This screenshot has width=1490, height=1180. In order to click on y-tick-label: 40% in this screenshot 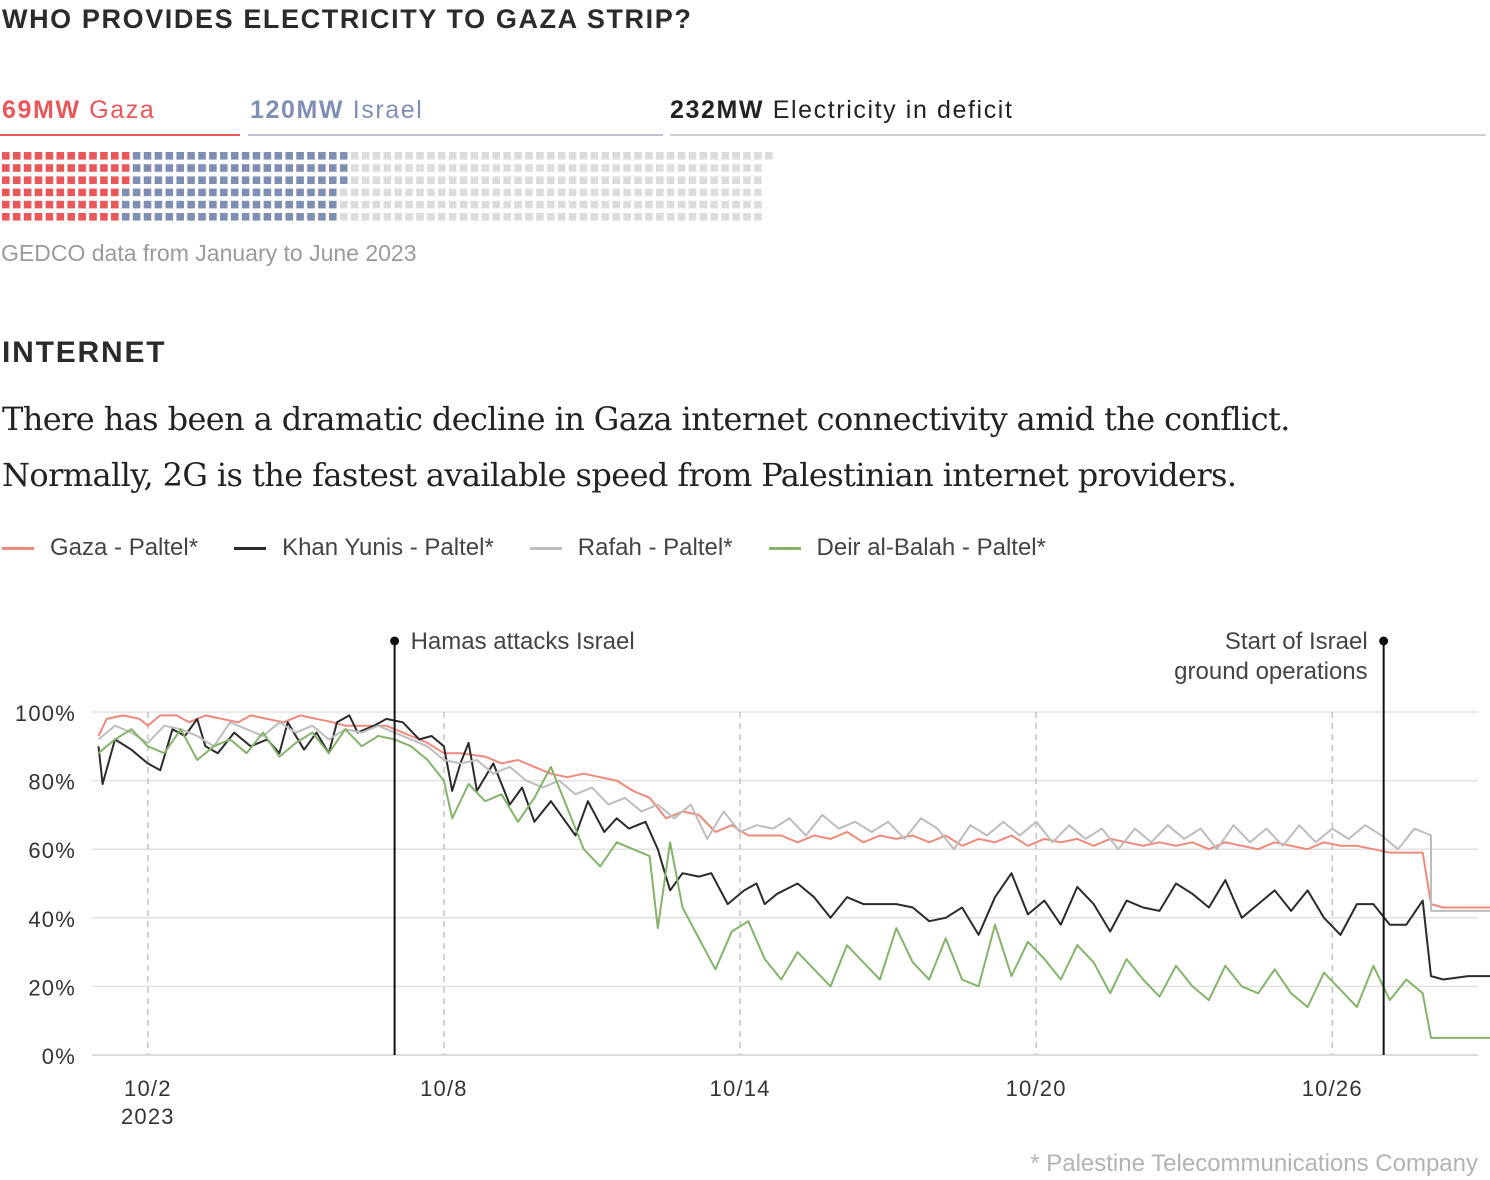, I will do `click(52, 919)`.